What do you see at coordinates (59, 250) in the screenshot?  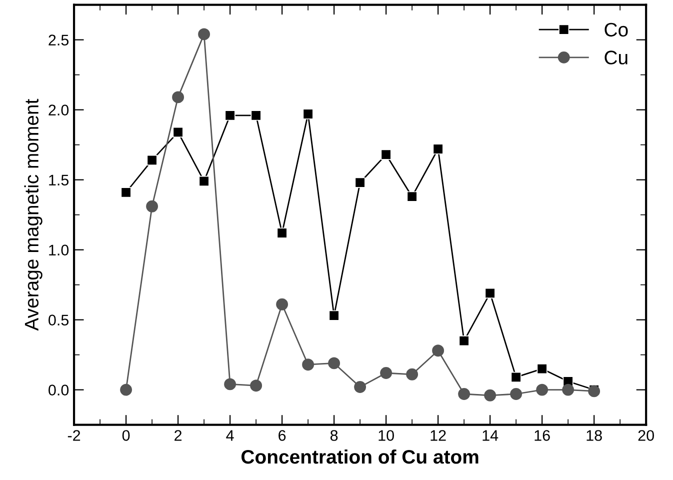 I see `y-tick-label: 1.0` at bounding box center [59, 250].